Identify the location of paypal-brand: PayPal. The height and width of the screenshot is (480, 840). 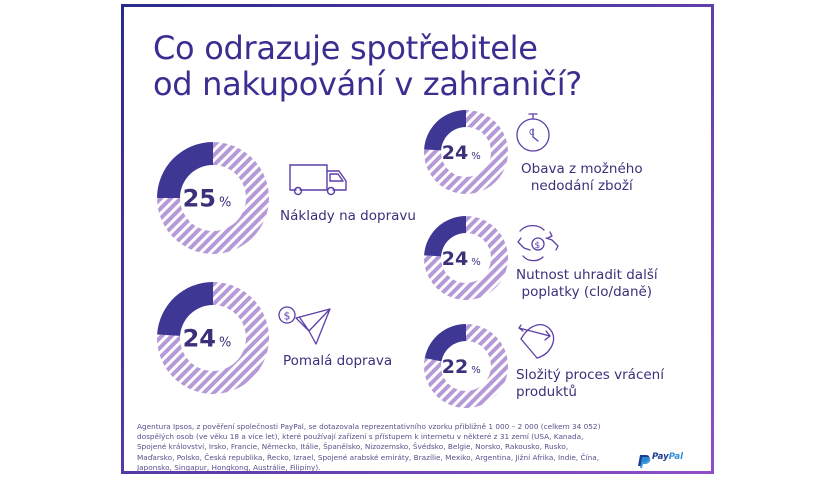
(667, 457).